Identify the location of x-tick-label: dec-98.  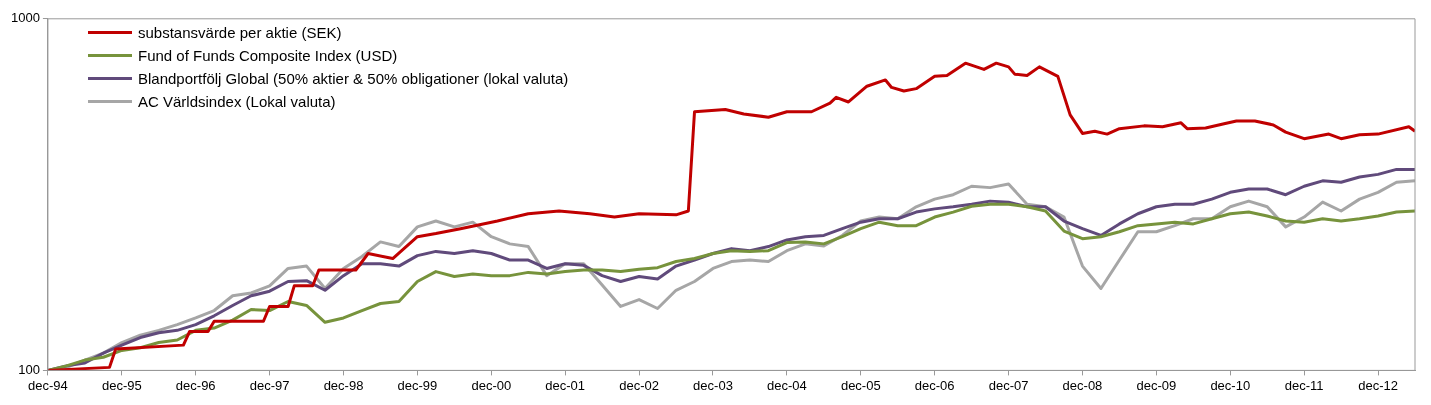
(343, 385).